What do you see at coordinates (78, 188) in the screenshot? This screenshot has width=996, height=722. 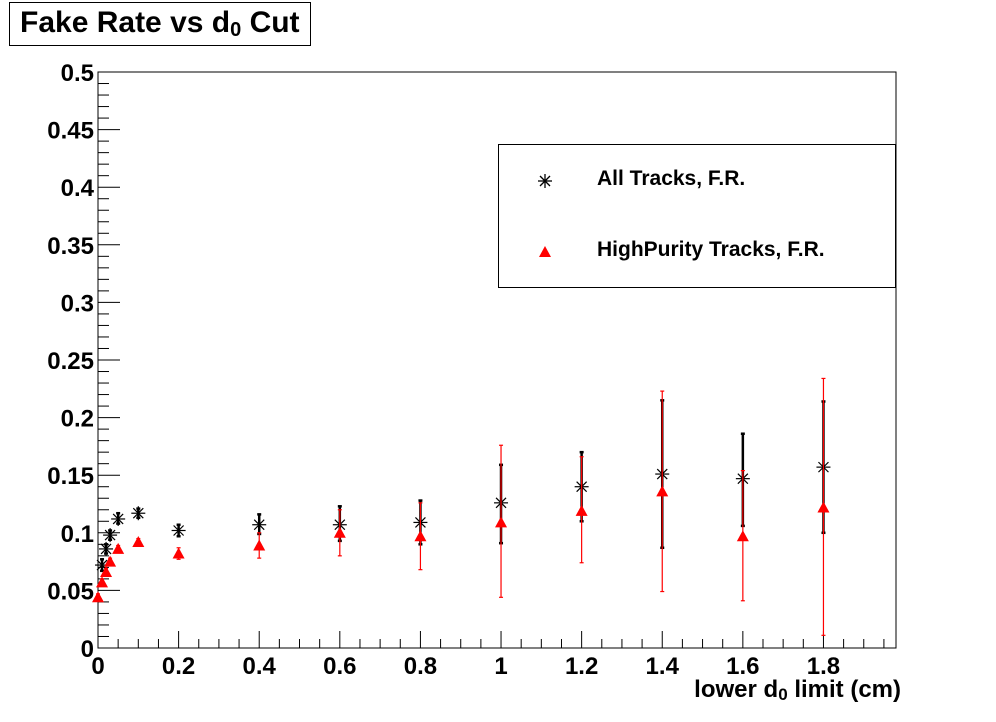 I see `y-tick-label: 0.4` at bounding box center [78, 188].